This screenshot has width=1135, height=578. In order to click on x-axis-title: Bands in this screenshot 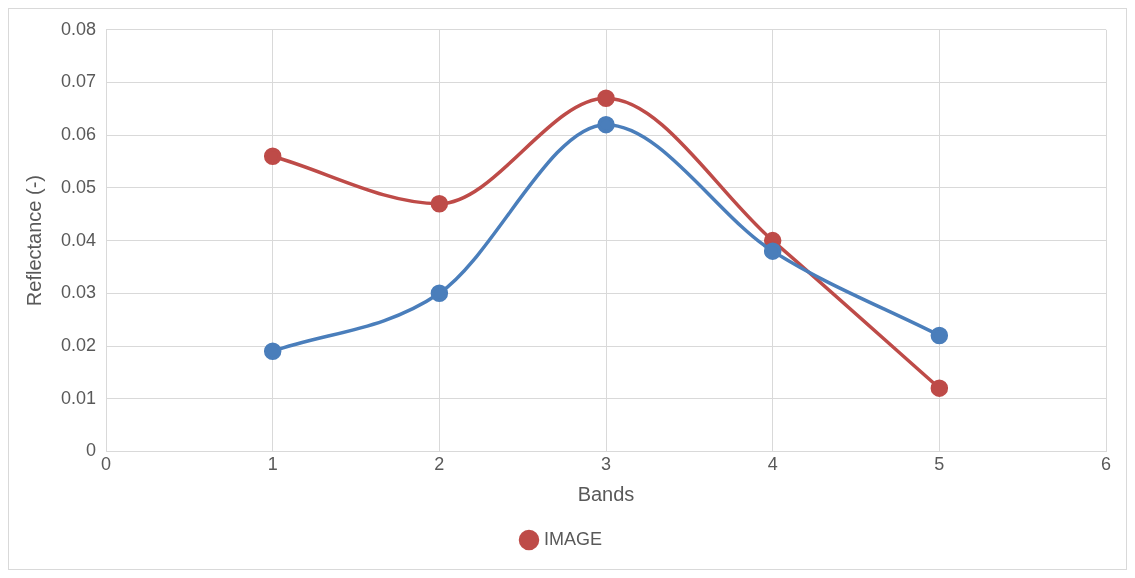, I will do `click(606, 493)`.